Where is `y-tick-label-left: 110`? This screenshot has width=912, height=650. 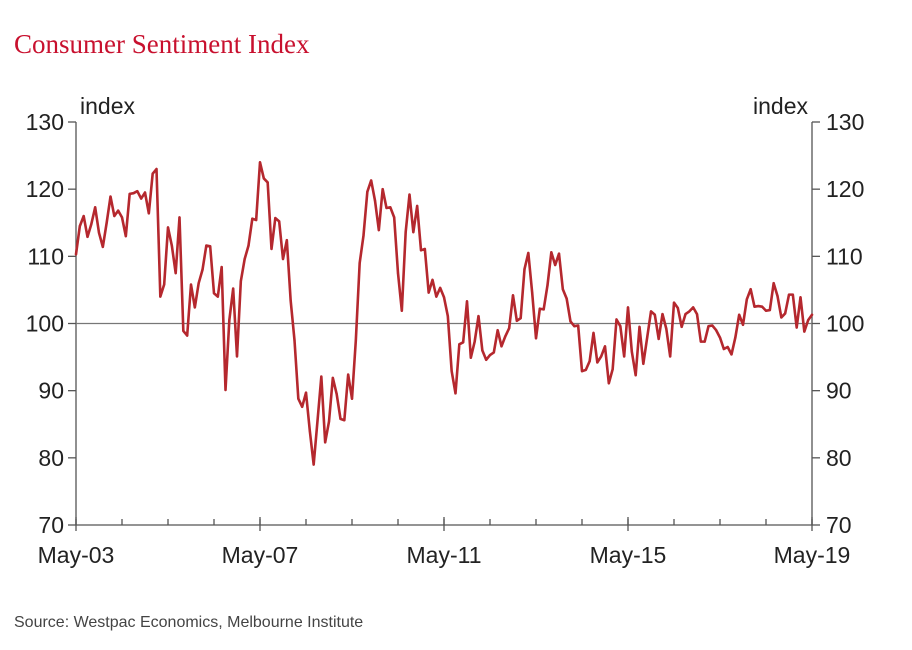 y-tick-label-left: 110 is located at coordinates (45, 256).